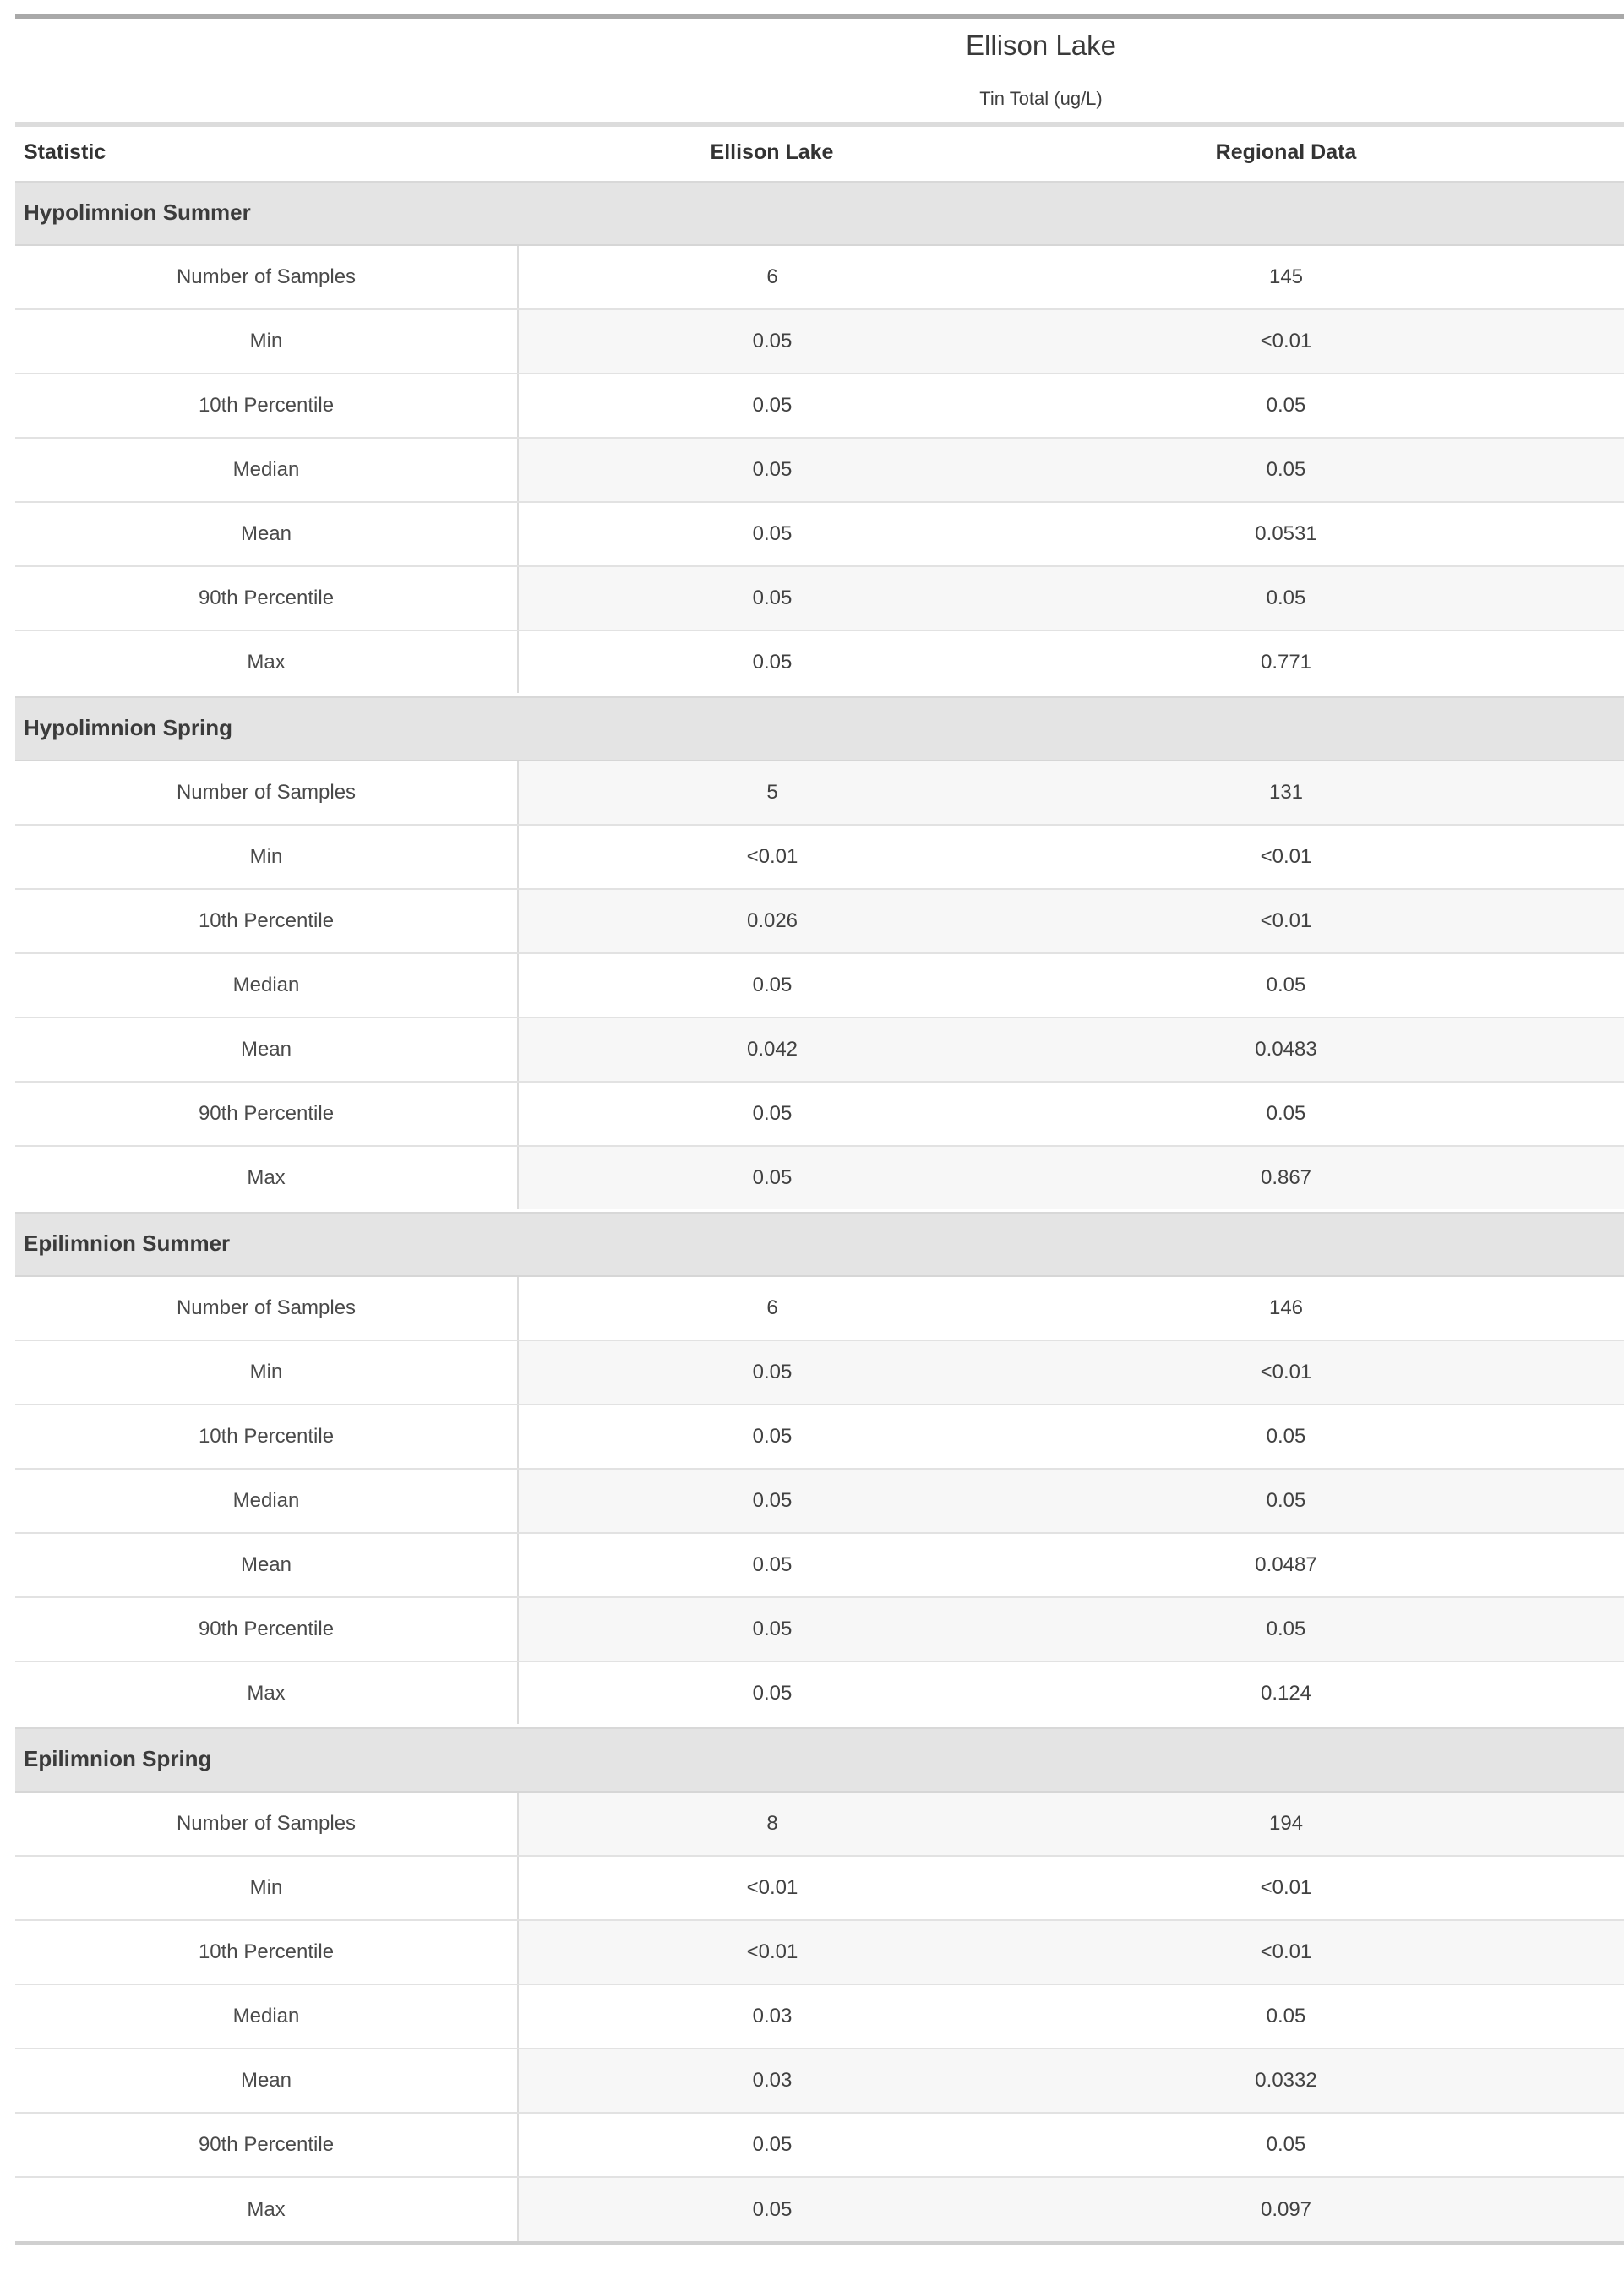 The height and width of the screenshot is (2270, 1624). What do you see at coordinates (819, 727) in the screenshot?
I see `section-title: Hypolimnion Spring` at bounding box center [819, 727].